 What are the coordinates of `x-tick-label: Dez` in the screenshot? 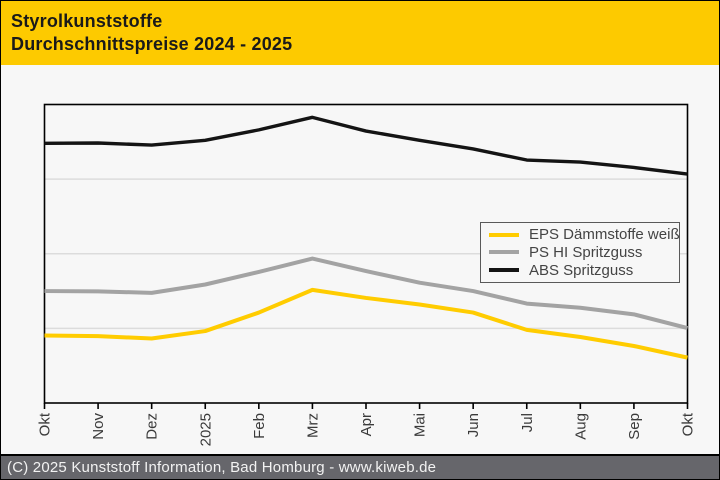 It's located at (152, 426).